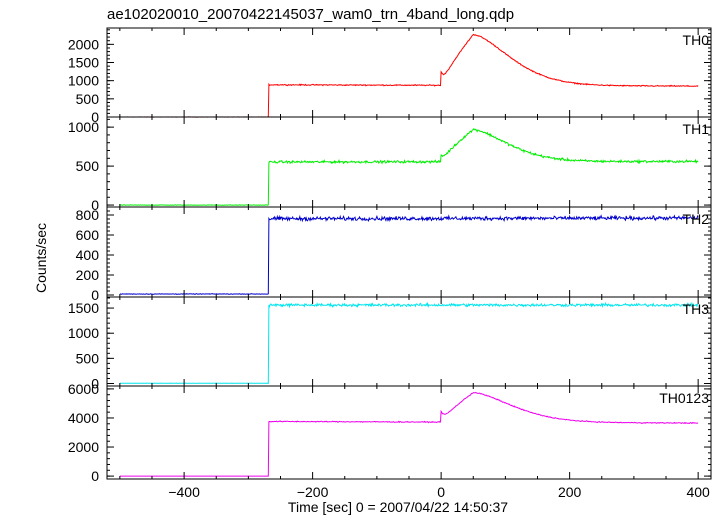 This screenshot has width=723, height=516. I want to click on x-tick-label: 400, so click(698, 492).